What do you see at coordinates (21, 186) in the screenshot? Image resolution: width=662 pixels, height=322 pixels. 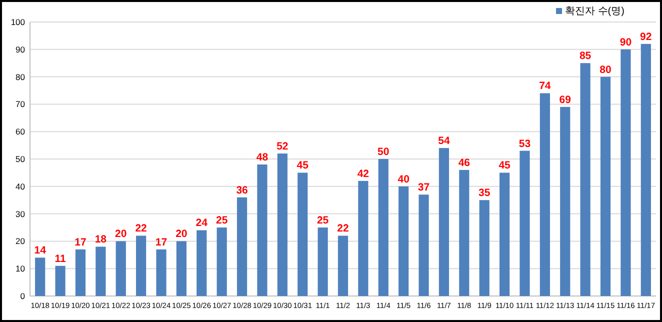 I see `y-tick-label: 40` at bounding box center [21, 186].